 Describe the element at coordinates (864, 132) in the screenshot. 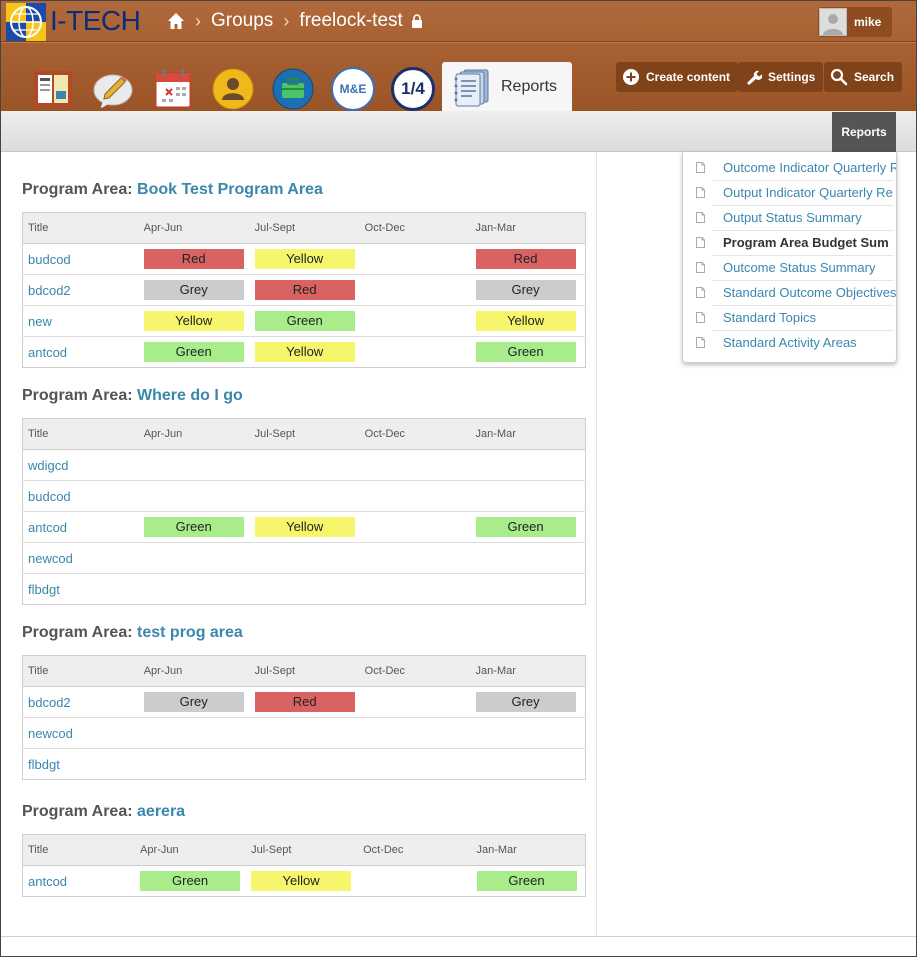

I see `reports-menu-button: Reports` at that location.